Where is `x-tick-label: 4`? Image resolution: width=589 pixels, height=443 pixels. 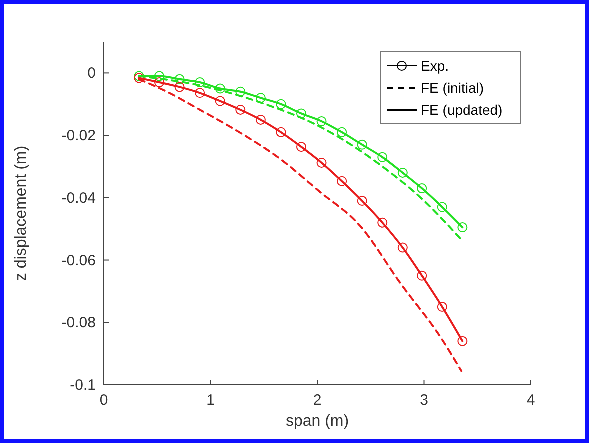 x-tick-label: 4 is located at coordinates (531, 400).